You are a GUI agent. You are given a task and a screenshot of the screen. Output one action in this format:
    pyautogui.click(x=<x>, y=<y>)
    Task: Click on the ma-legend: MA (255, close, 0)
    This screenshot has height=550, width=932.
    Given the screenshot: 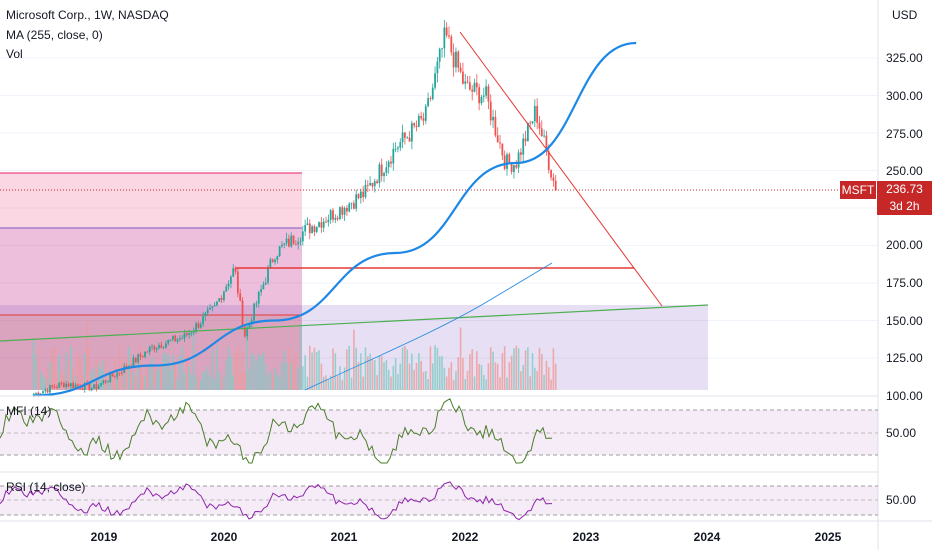 What is the action you would take?
    pyautogui.click(x=54, y=35)
    